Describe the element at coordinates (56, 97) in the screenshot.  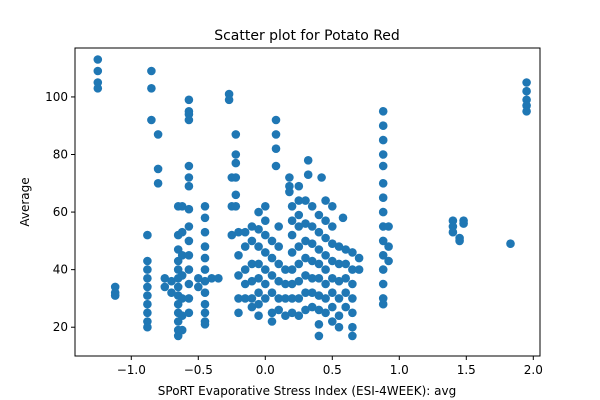
I see `y-tick-label: 100` at that location.